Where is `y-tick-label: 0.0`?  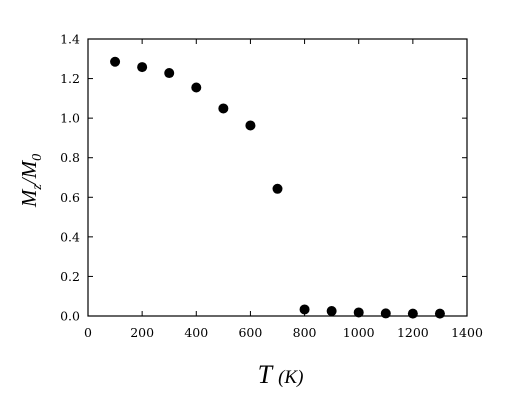
y-tick-label: 0.0 is located at coordinates (70, 316).